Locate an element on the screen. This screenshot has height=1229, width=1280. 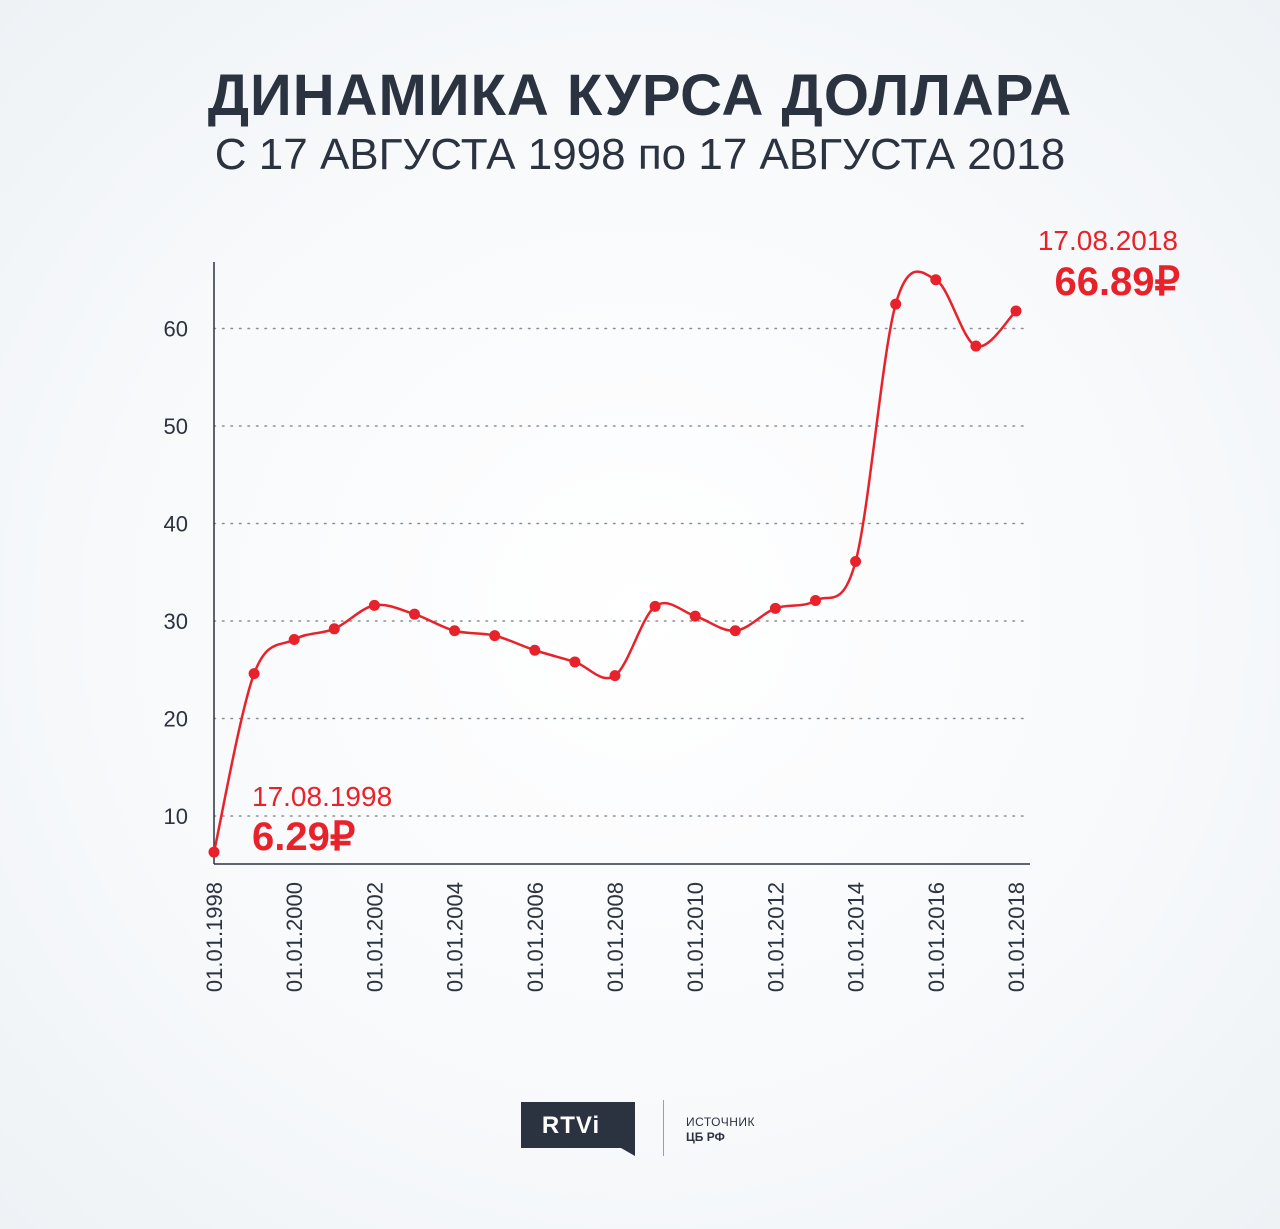
annotation-end-date: 17.08.2018 is located at coordinates (1108, 240).